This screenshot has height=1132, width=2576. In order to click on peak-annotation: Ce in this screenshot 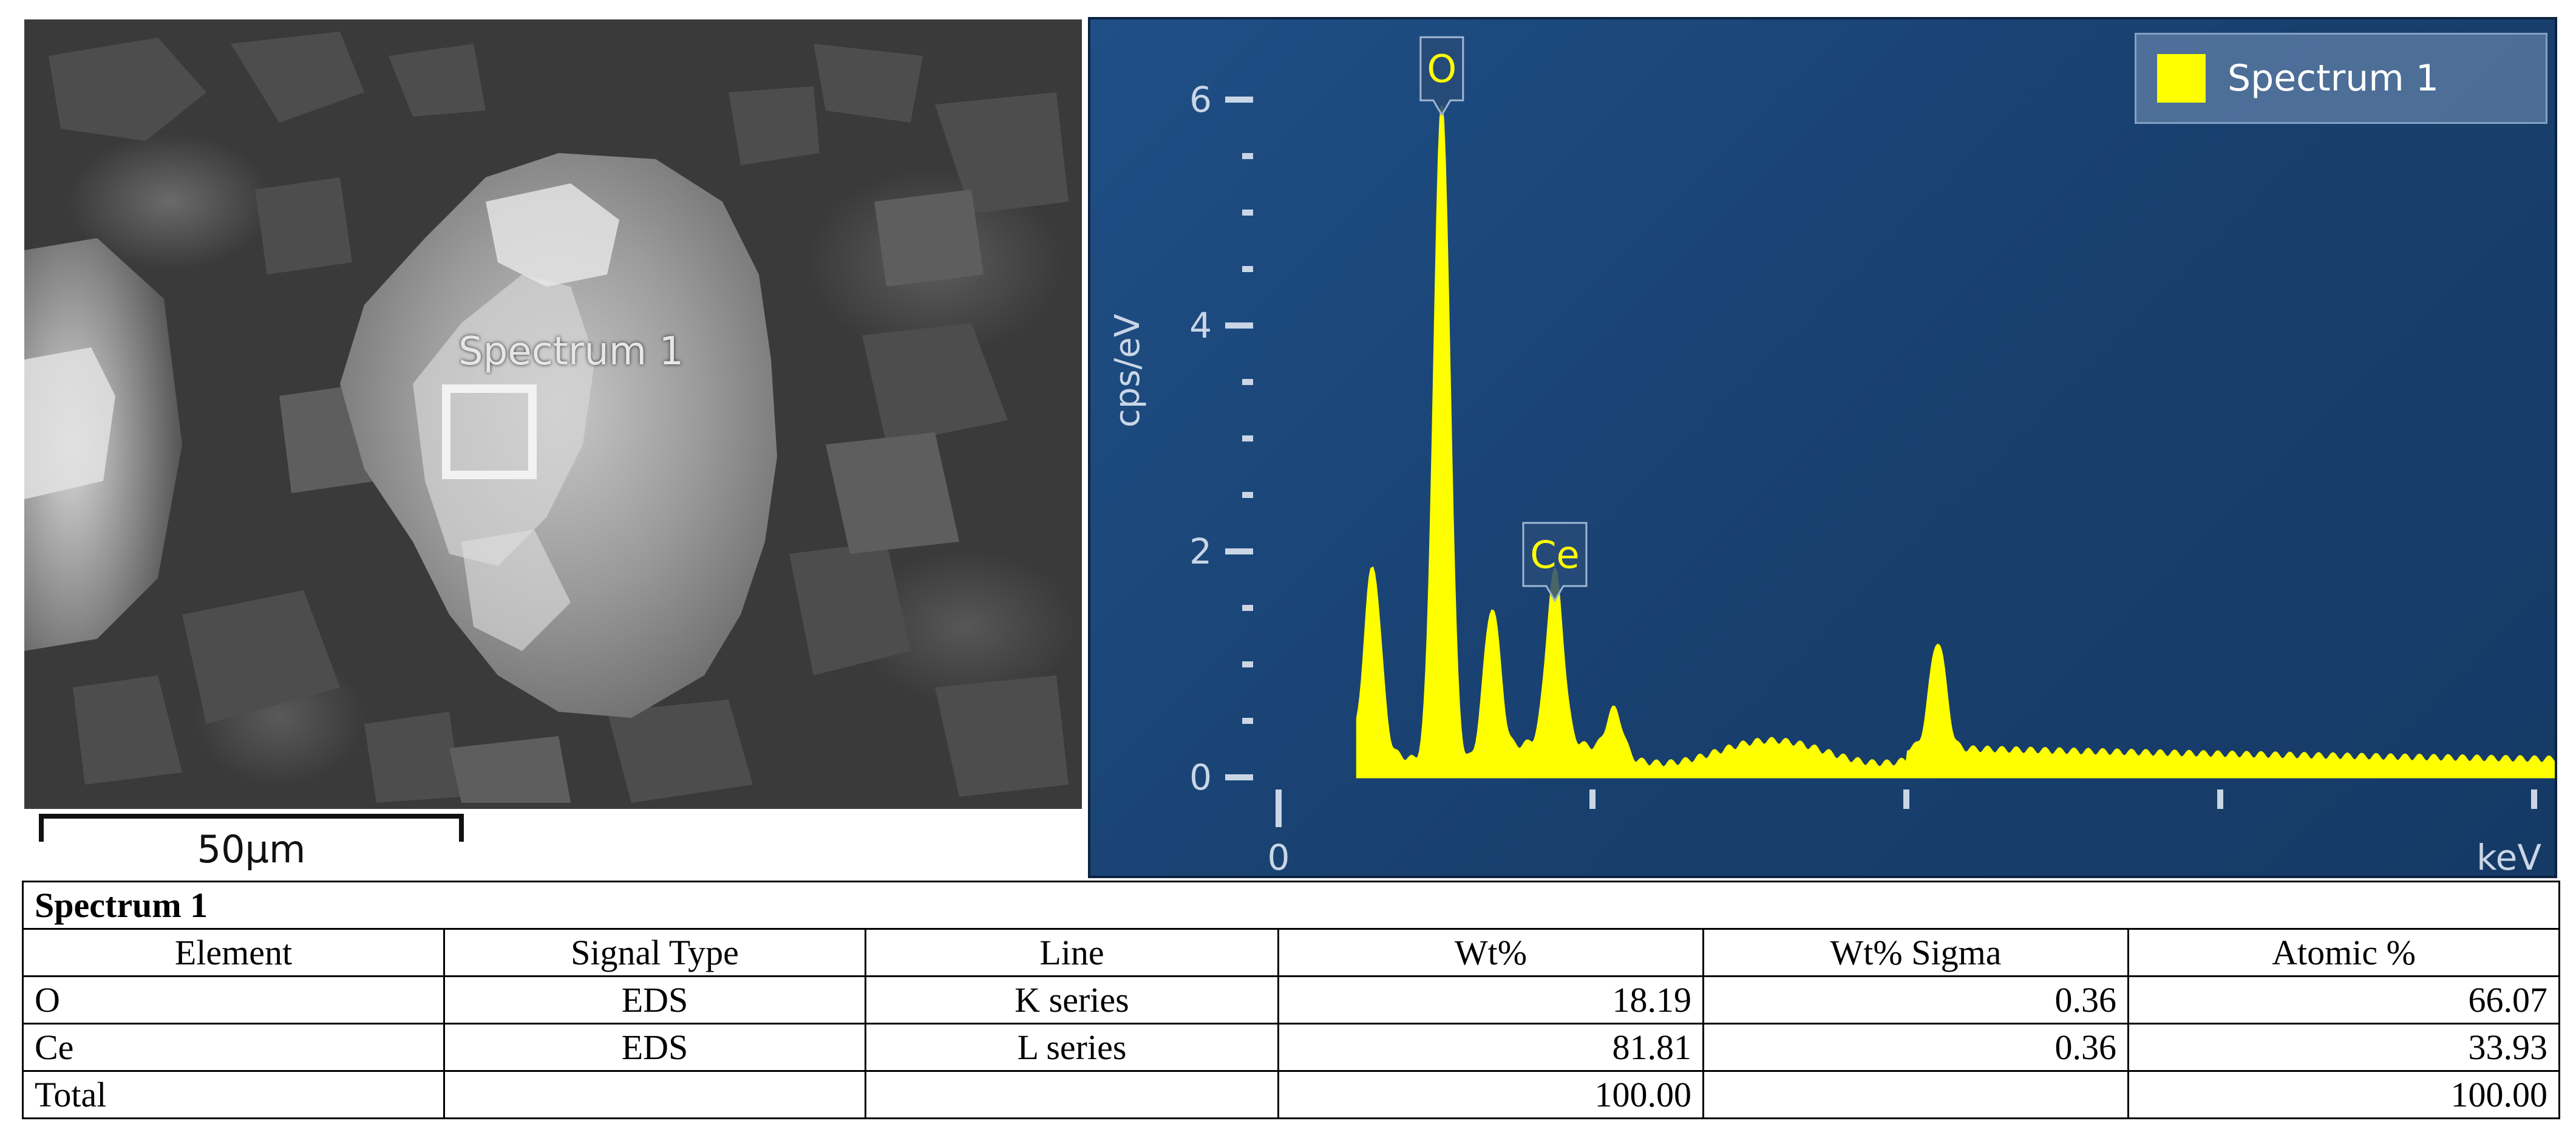, I will do `click(1555, 562)`.